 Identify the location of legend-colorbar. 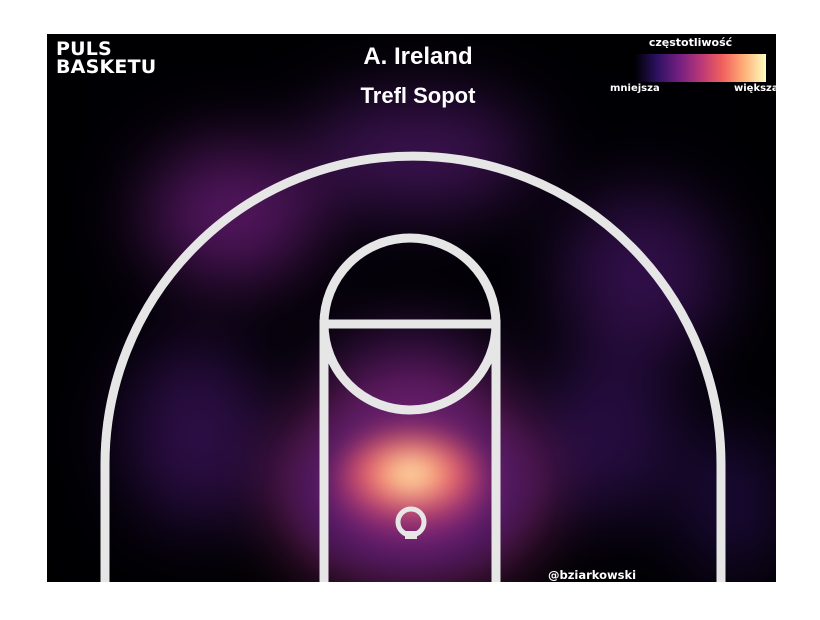
(700, 68).